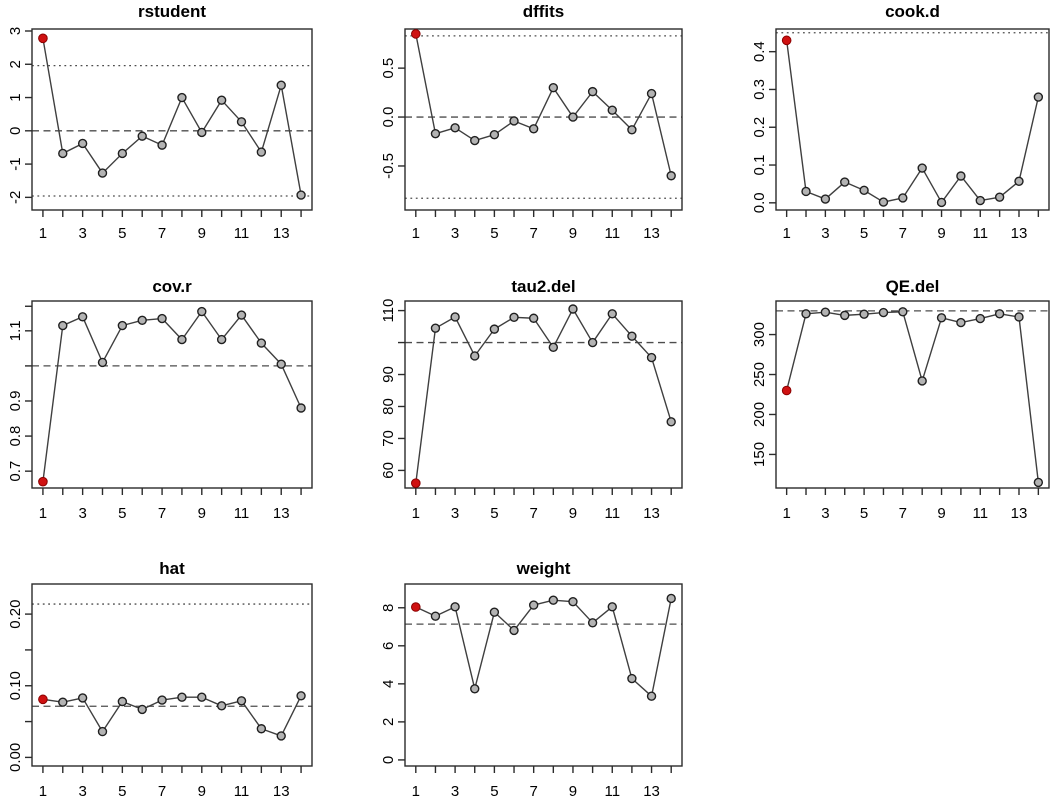 The height and width of the screenshot is (804, 1055). Describe the element at coordinates (759, 334) in the screenshot. I see `y-tick-label: 300` at that location.